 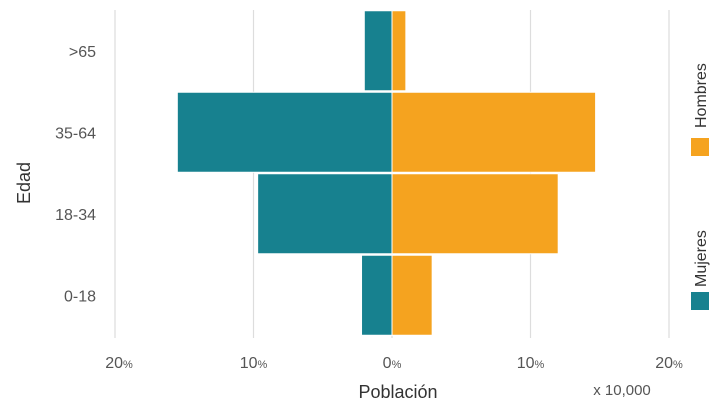 I want to click on y-tick-label: 18-34, so click(x=75, y=215).